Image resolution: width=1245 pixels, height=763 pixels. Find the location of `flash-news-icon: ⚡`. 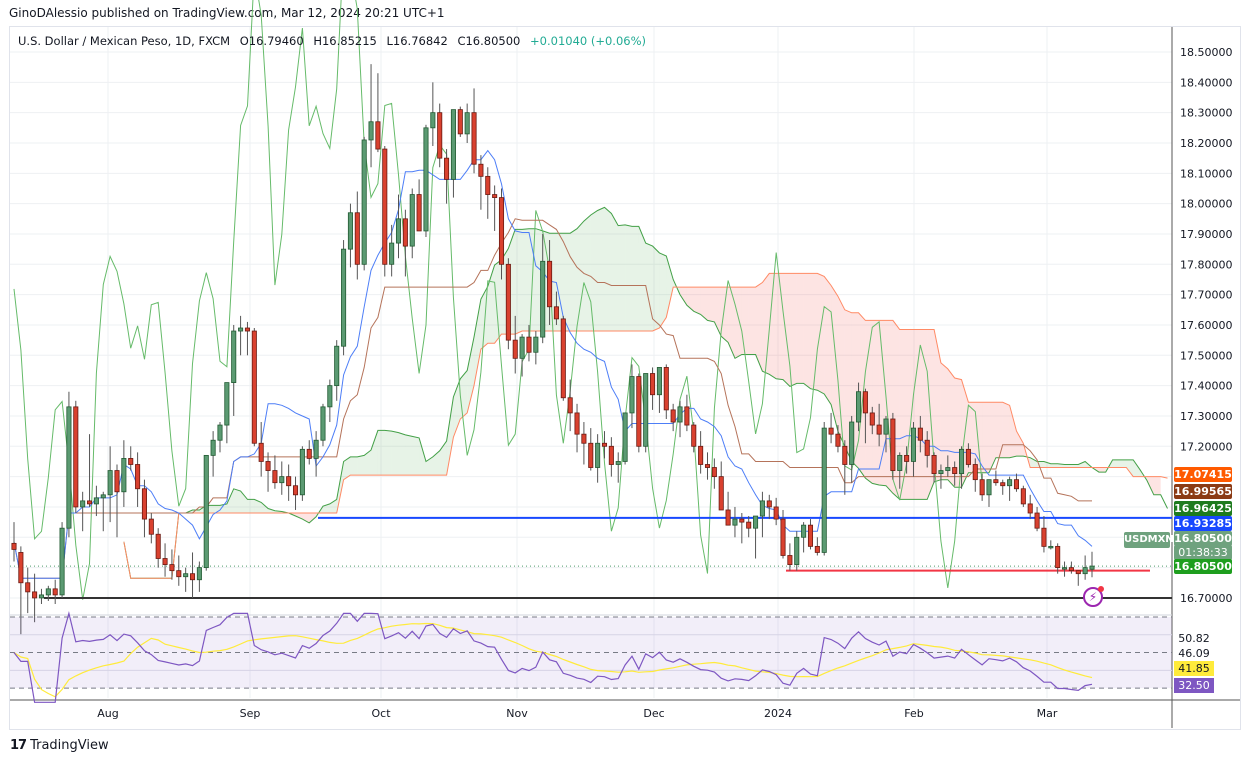

flash-news-icon: ⚡ is located at coordinates (1093, 596).